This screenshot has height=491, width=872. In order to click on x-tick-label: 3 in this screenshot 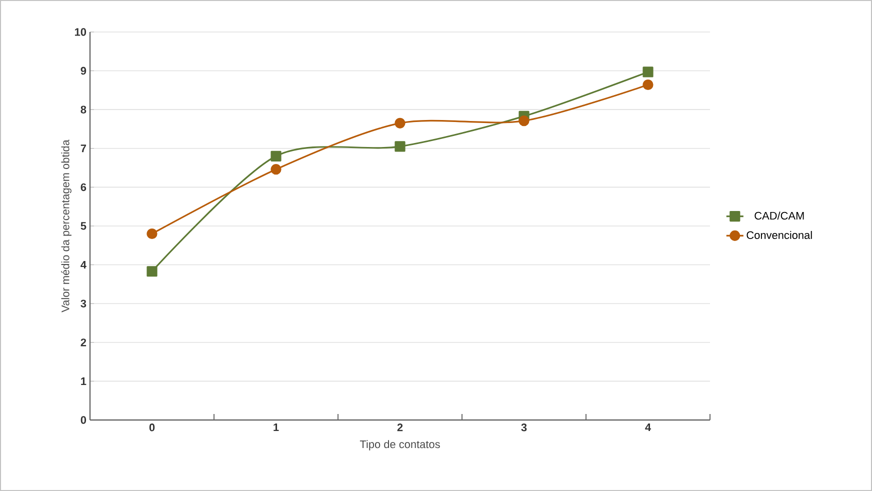, I will do `click(524, 428)`.